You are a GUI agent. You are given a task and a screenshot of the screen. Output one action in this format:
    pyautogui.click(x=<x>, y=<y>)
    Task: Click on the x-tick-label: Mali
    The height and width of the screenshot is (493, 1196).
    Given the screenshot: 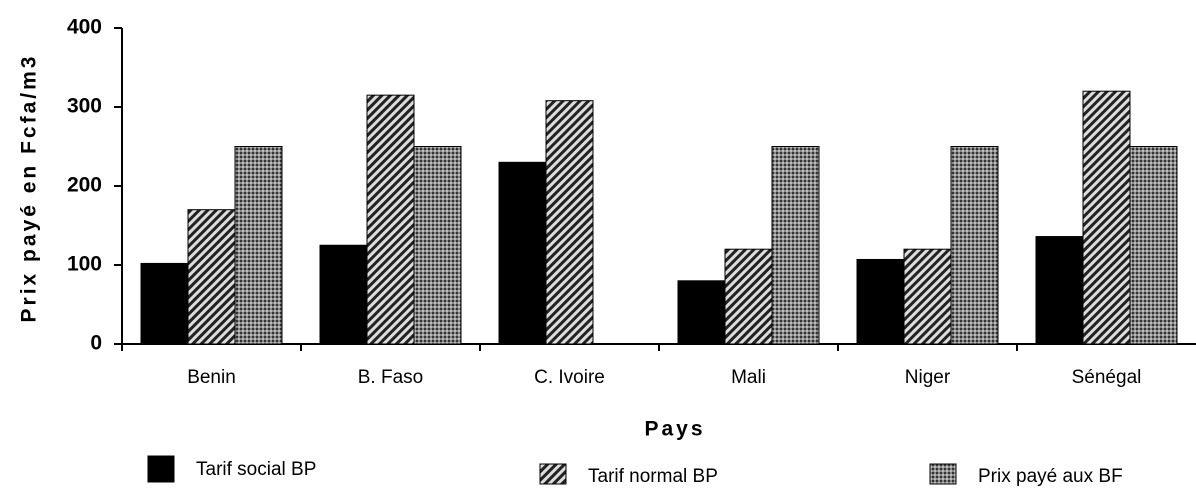 What is the action you would take?
    pyautogui.click(x=748, y=377)
    